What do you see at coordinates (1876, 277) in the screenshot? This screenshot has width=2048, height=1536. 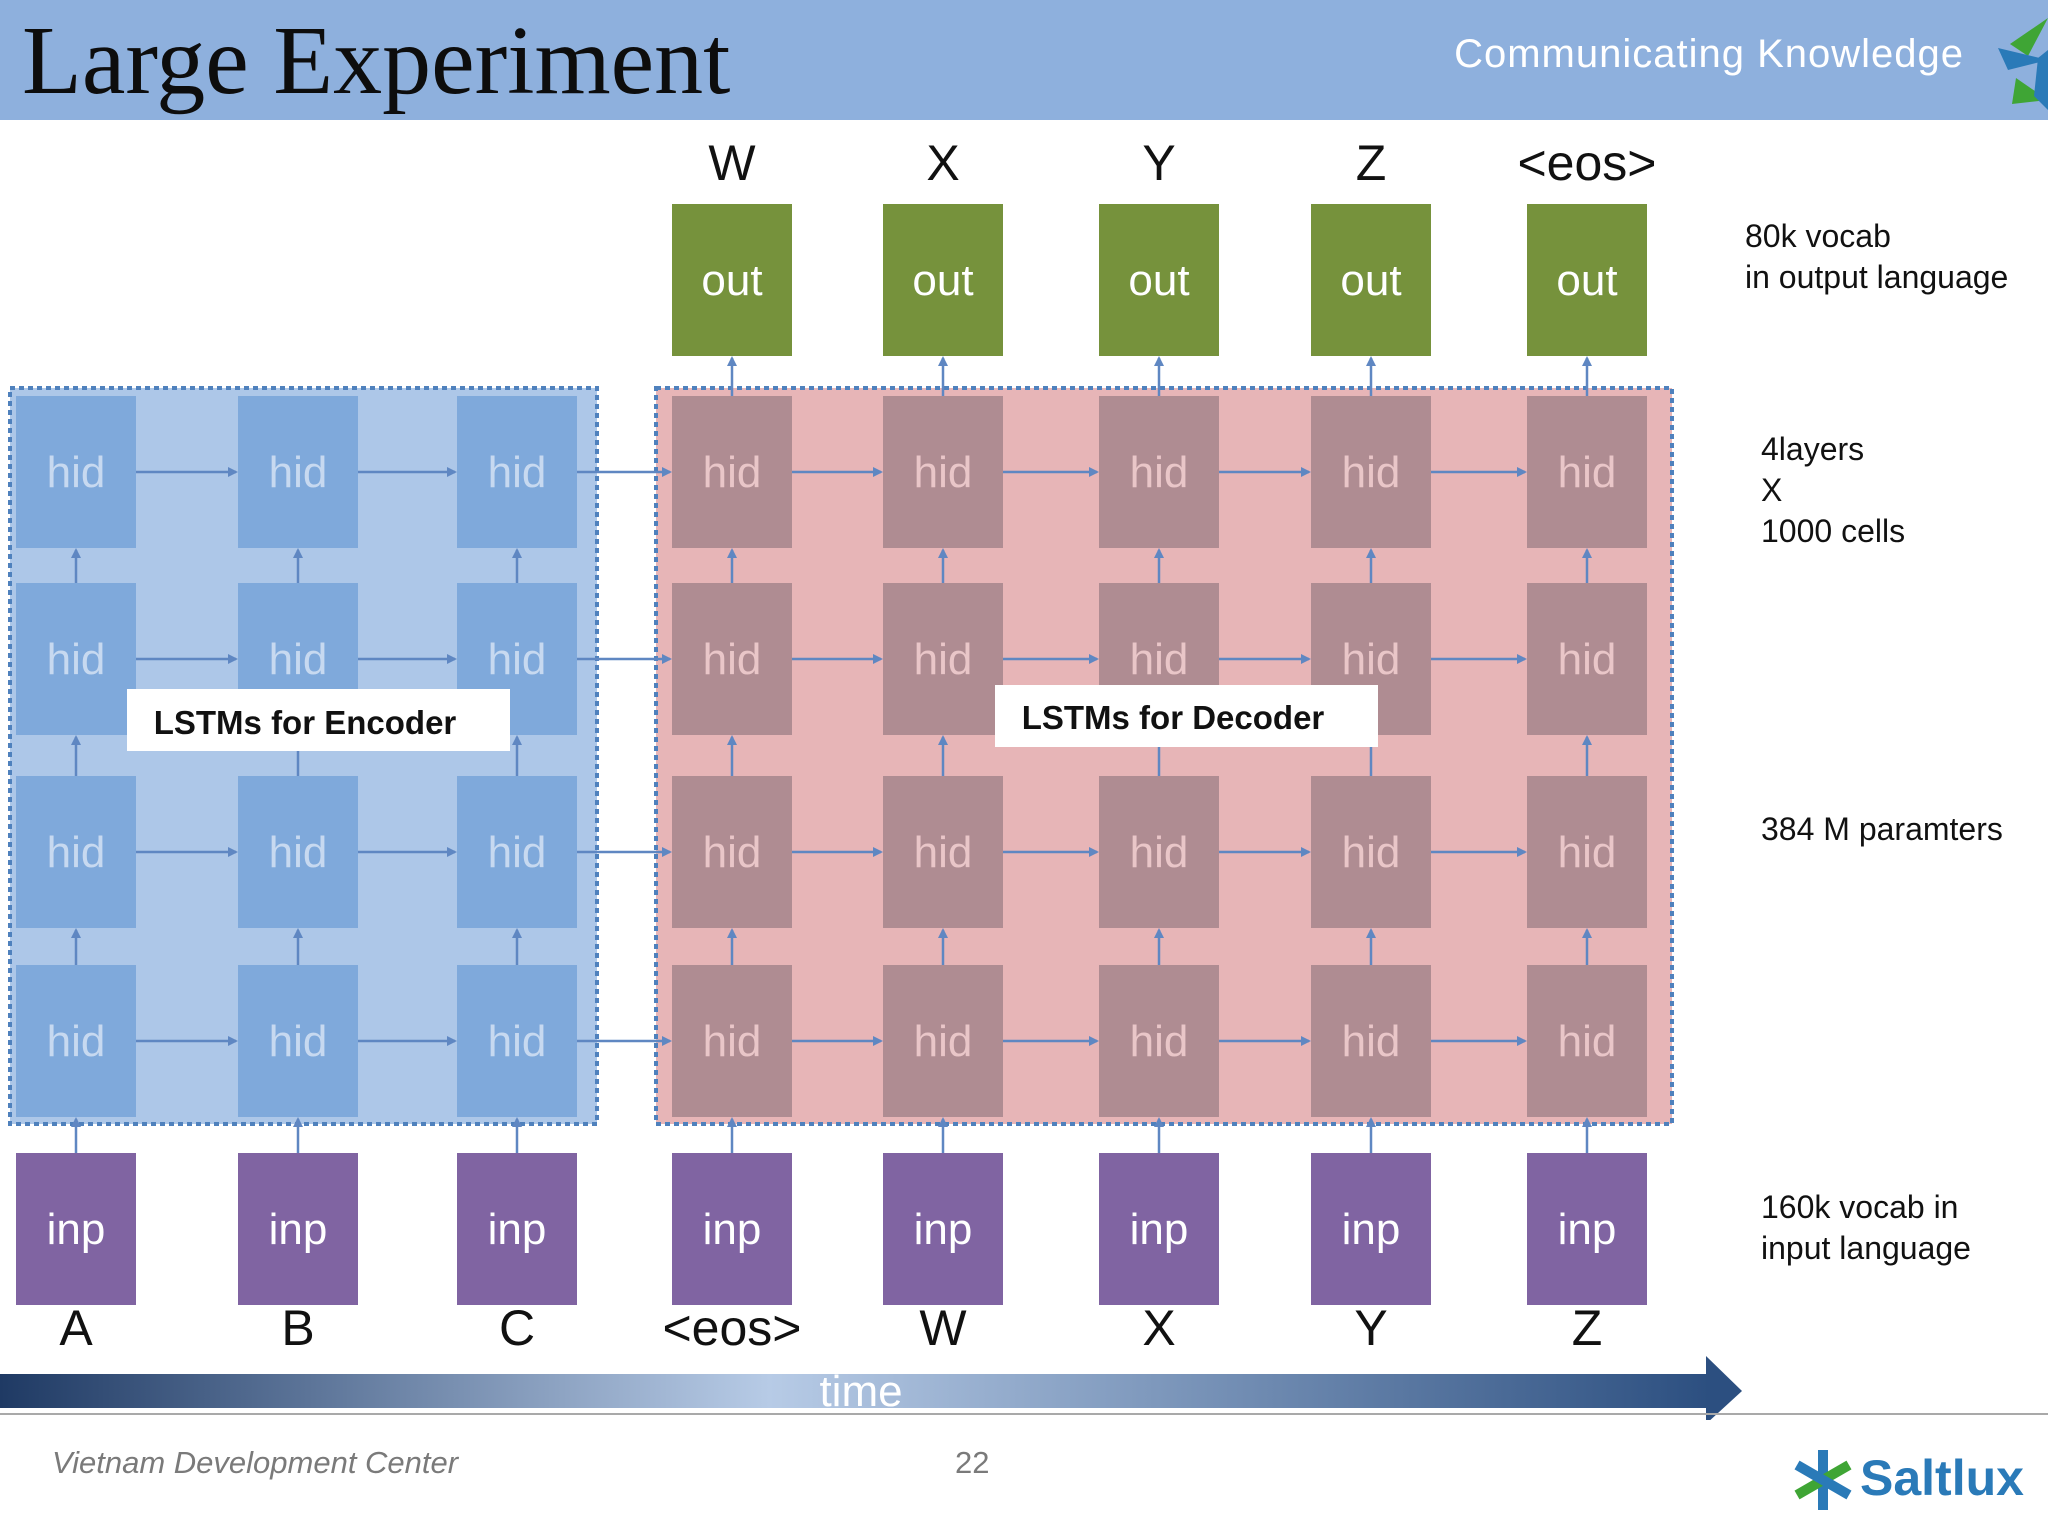 I see `output-vocab-note: in output language` at bounding box center [1876, 277].